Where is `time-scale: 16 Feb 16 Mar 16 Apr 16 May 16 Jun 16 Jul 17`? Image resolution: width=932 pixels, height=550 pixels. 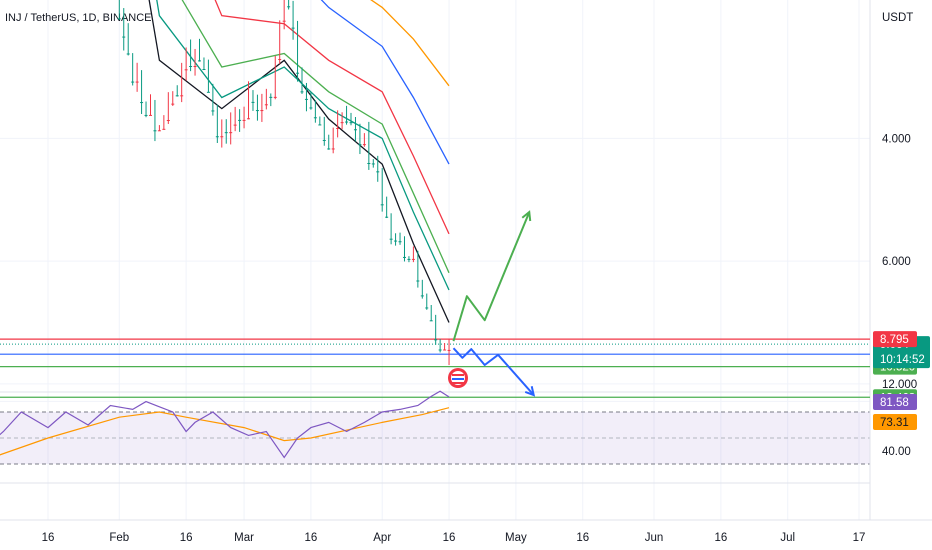 time-scale: 16 Feb 16 Mar 16 Apr 16 May 16 Jun 16 Jul 17 is located at coordinates (454, 538).